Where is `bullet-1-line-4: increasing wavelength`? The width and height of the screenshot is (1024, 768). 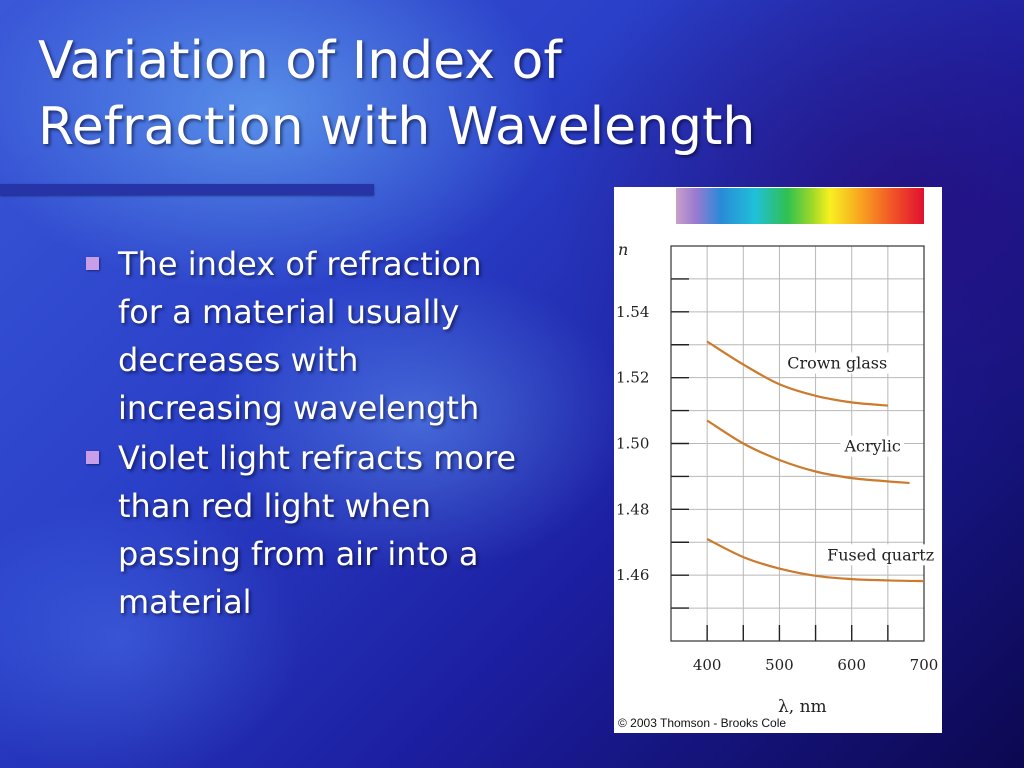 bullet-1-line-4: increasing wavelength is located at coordinates (299, 408).